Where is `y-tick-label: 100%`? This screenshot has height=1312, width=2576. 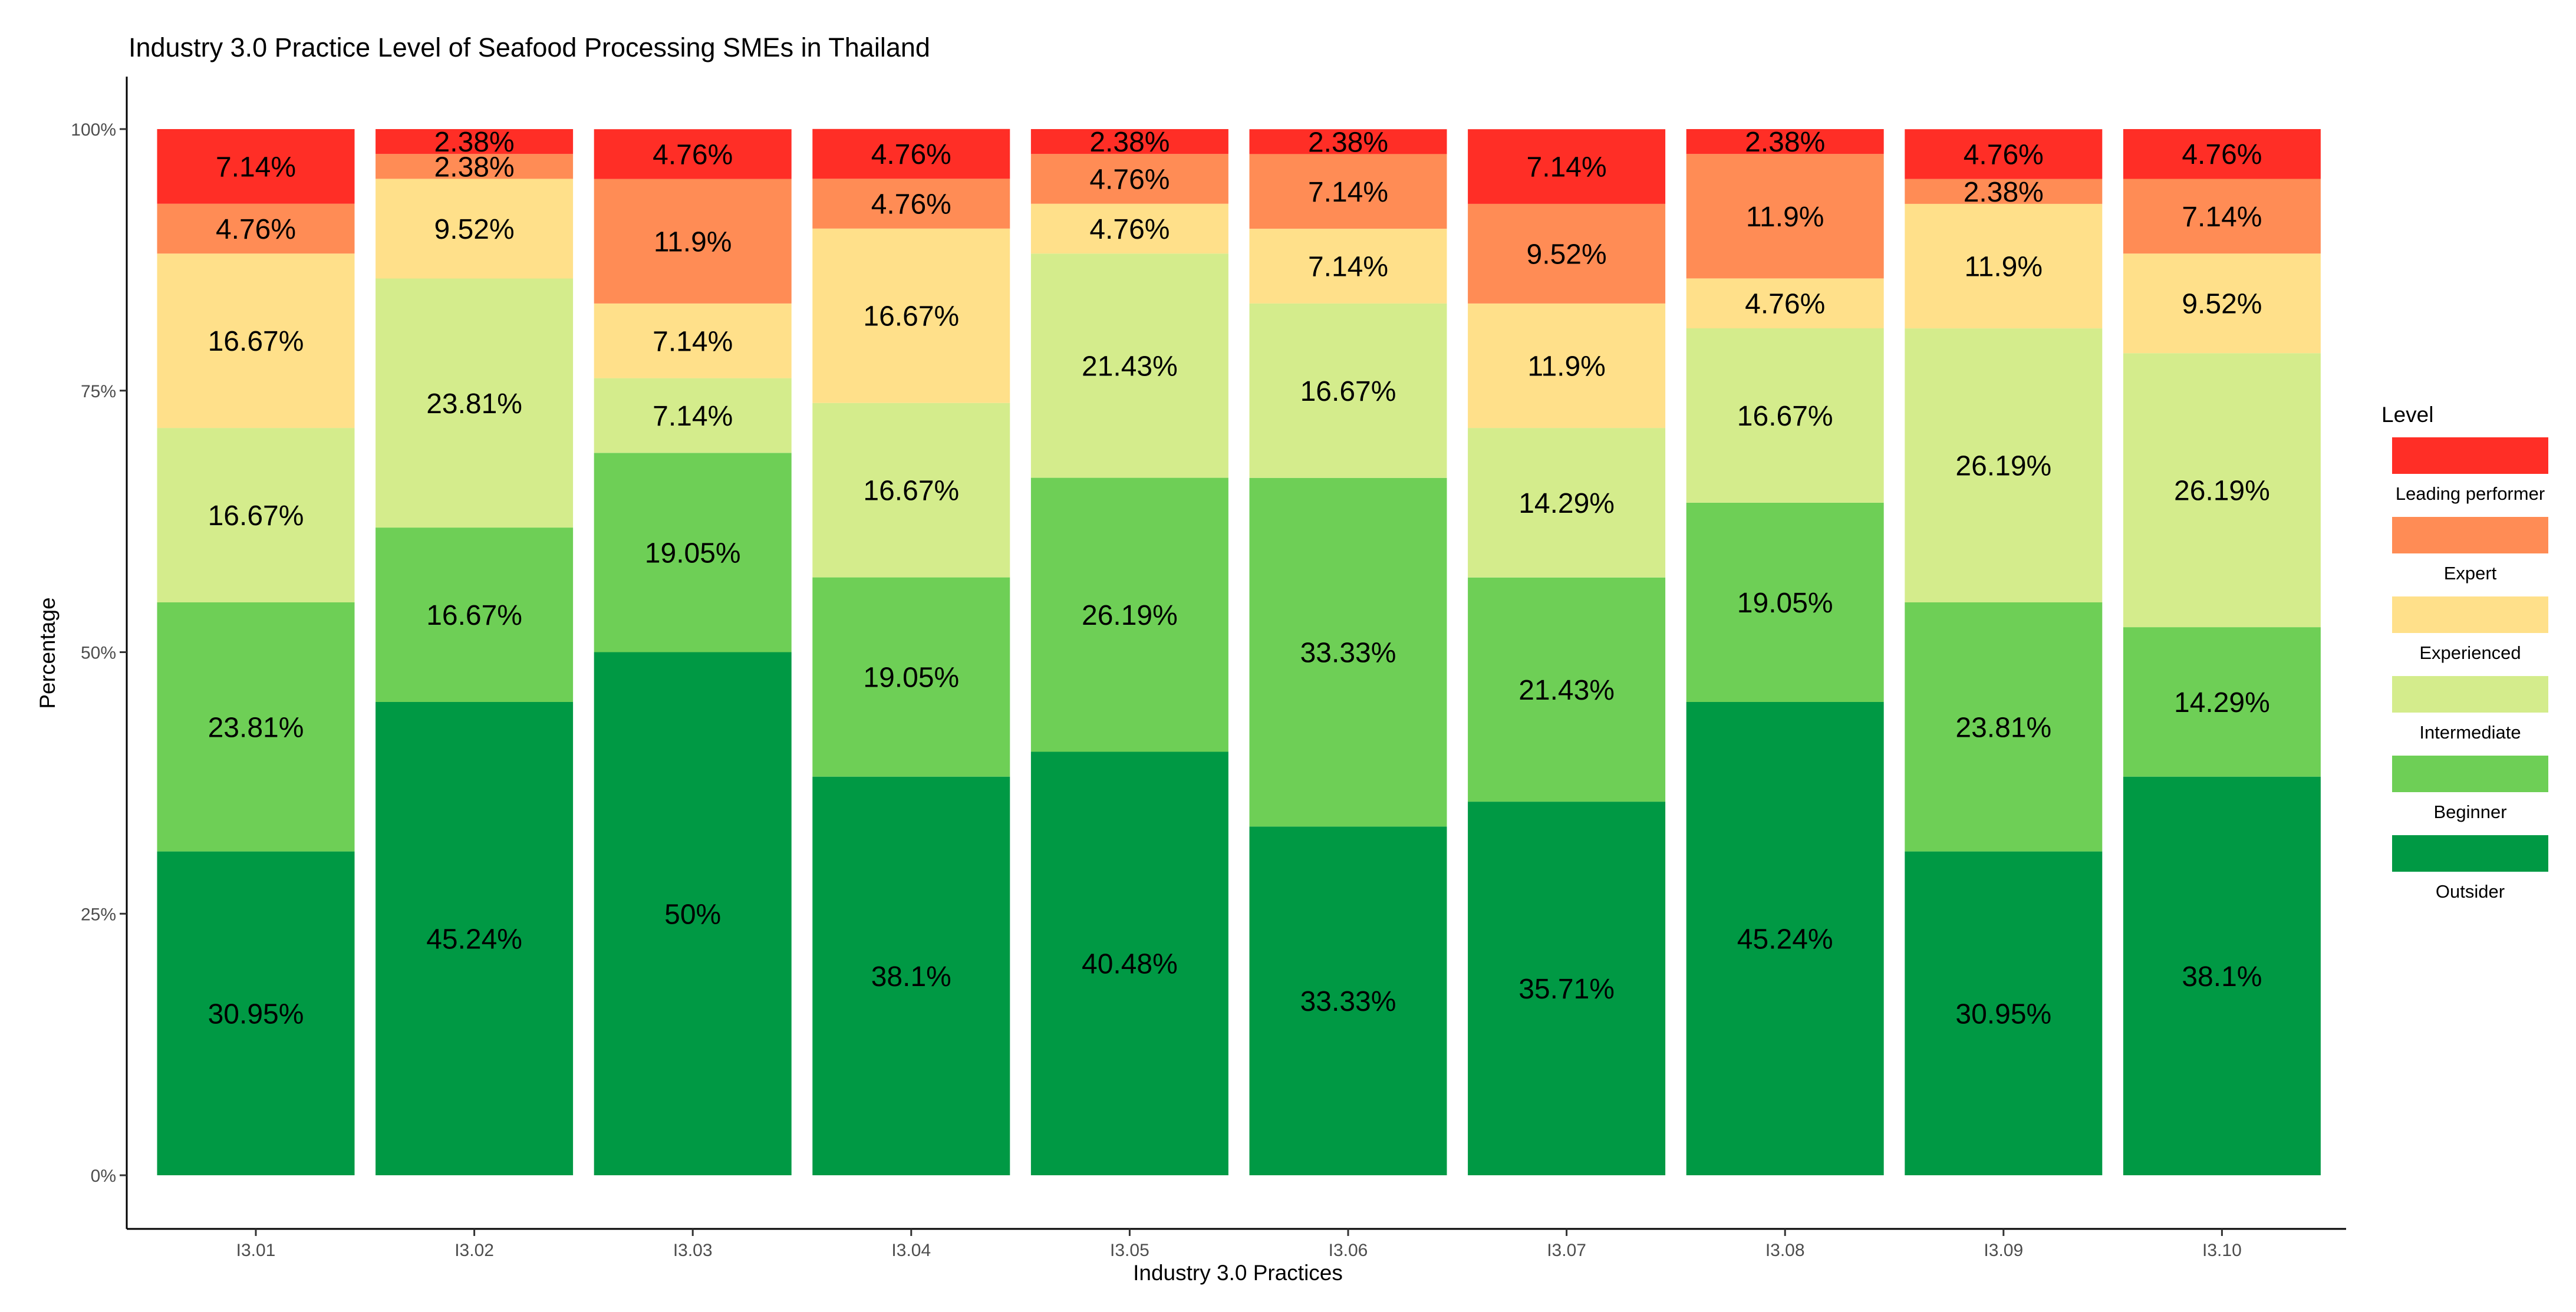 y-tick-label: 100% is located at coordinates (93, 130).